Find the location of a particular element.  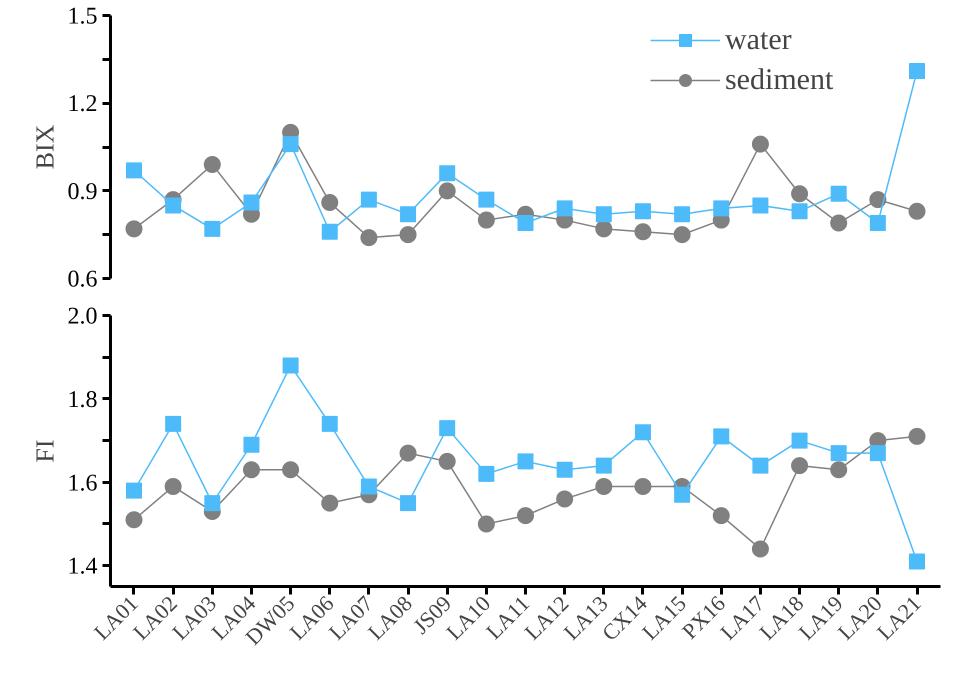

y-tick-label: 0.6 is located at coordinates (83, 279).